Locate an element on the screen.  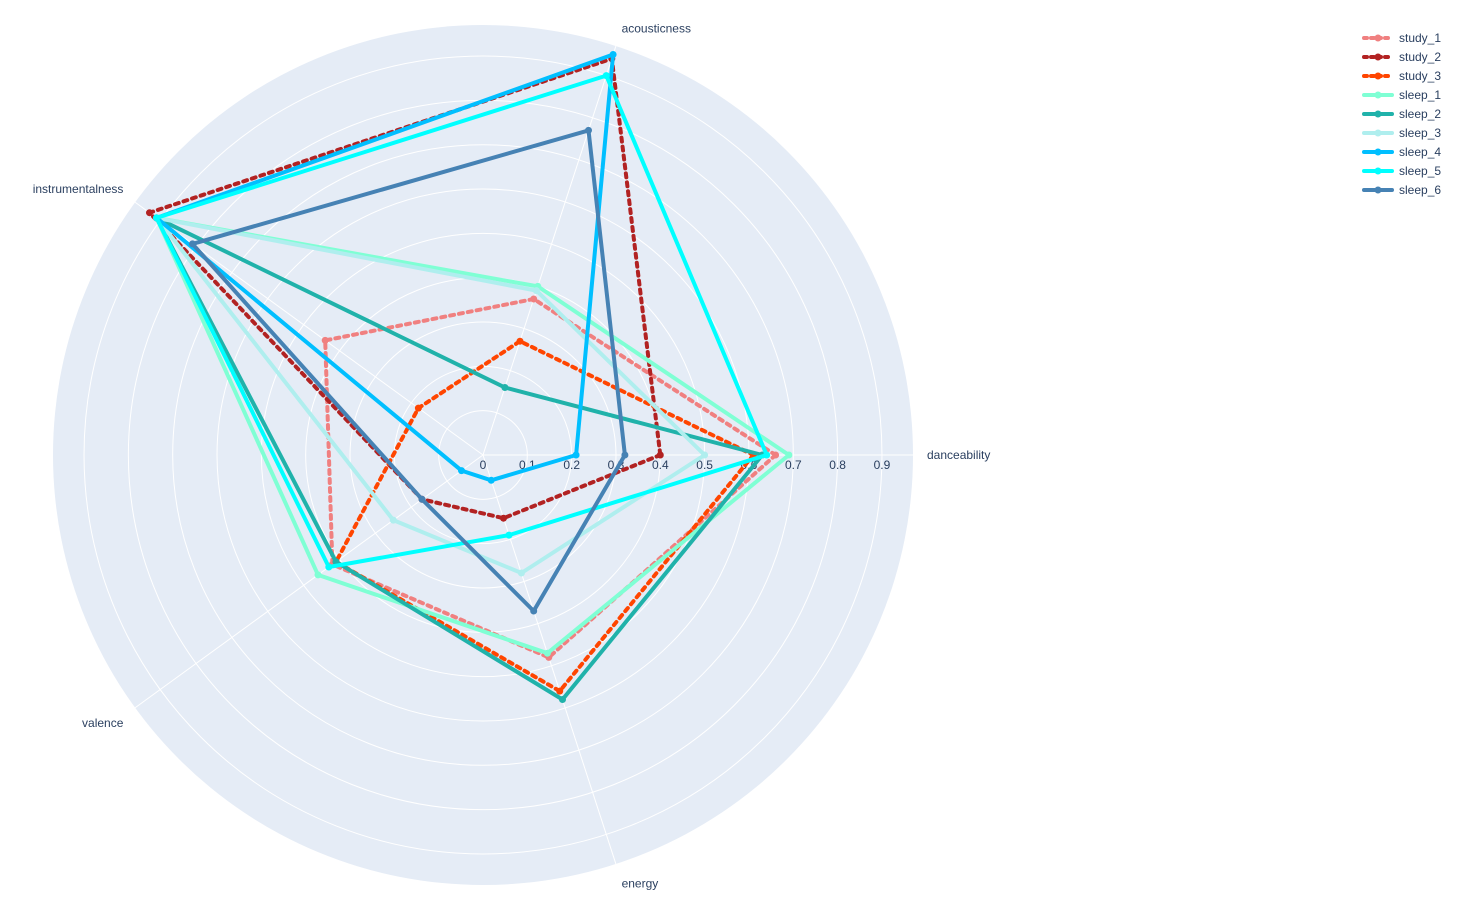
series-point-sleep_1-danceability is located at coordinates (789, 455).